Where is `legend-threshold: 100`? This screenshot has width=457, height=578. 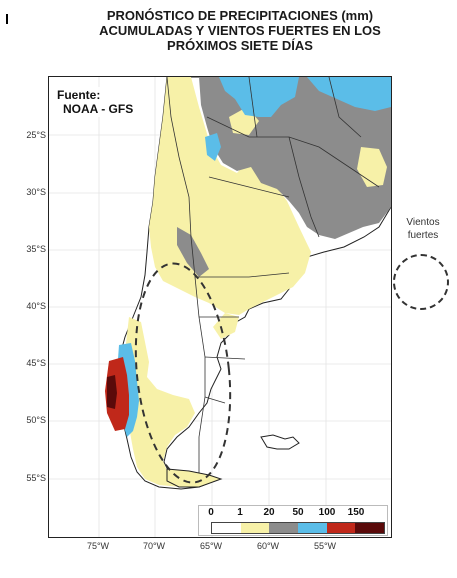
legend-threshold: 100 is located at coordinates (327, 512).